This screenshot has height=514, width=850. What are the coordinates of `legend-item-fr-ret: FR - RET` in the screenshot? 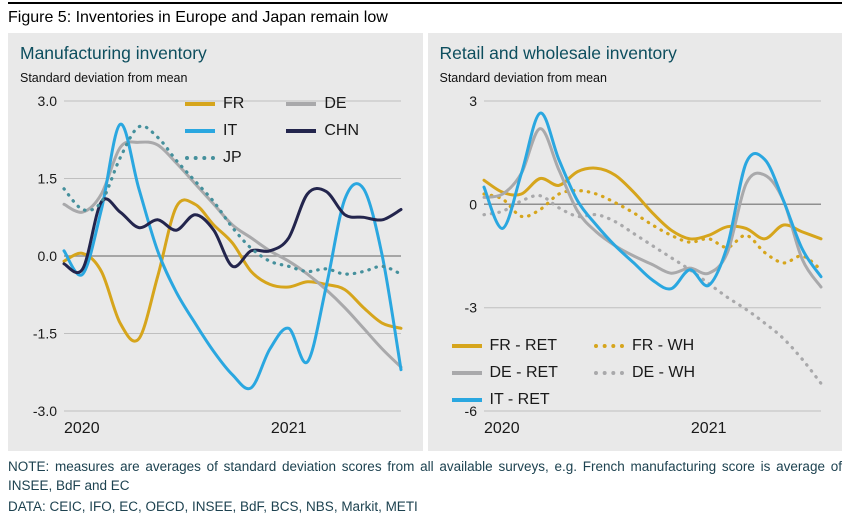 It's located at (504, 346).